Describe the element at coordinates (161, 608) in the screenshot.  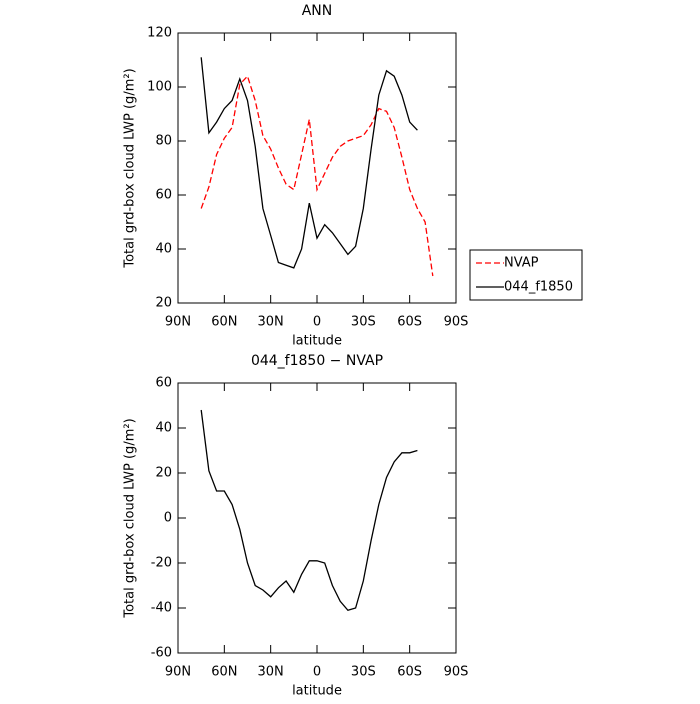
I see `y-tick-label: -40` at that location.